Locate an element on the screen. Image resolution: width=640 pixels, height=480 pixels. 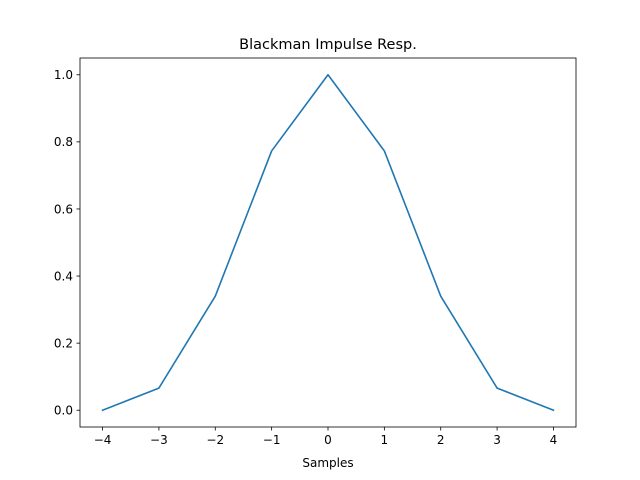
x-tick-label: −4 is located at coordinates (103, 440).